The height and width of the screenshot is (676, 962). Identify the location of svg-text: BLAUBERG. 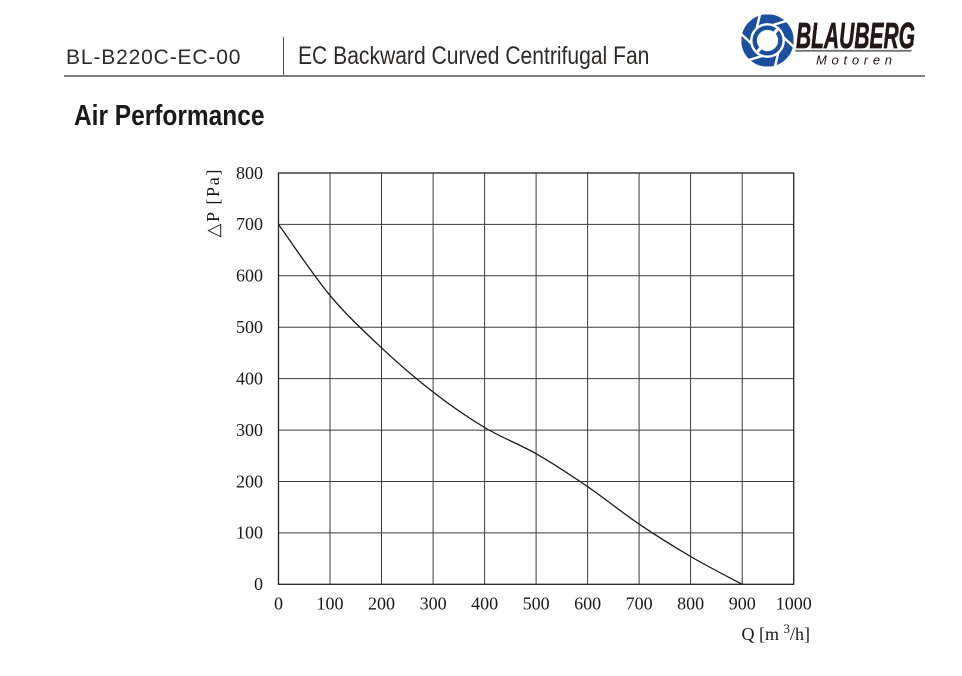
(855, 35).